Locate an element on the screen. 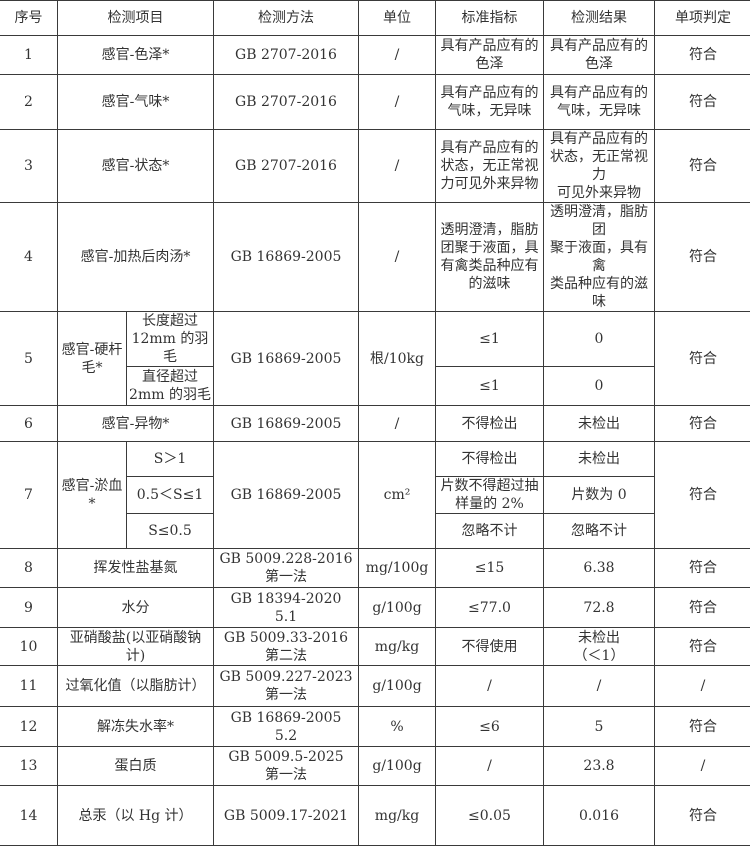 The height and width of the screenshot is (846, 750). standard-value: ≤0.05 is located at coordinates (490, 816).